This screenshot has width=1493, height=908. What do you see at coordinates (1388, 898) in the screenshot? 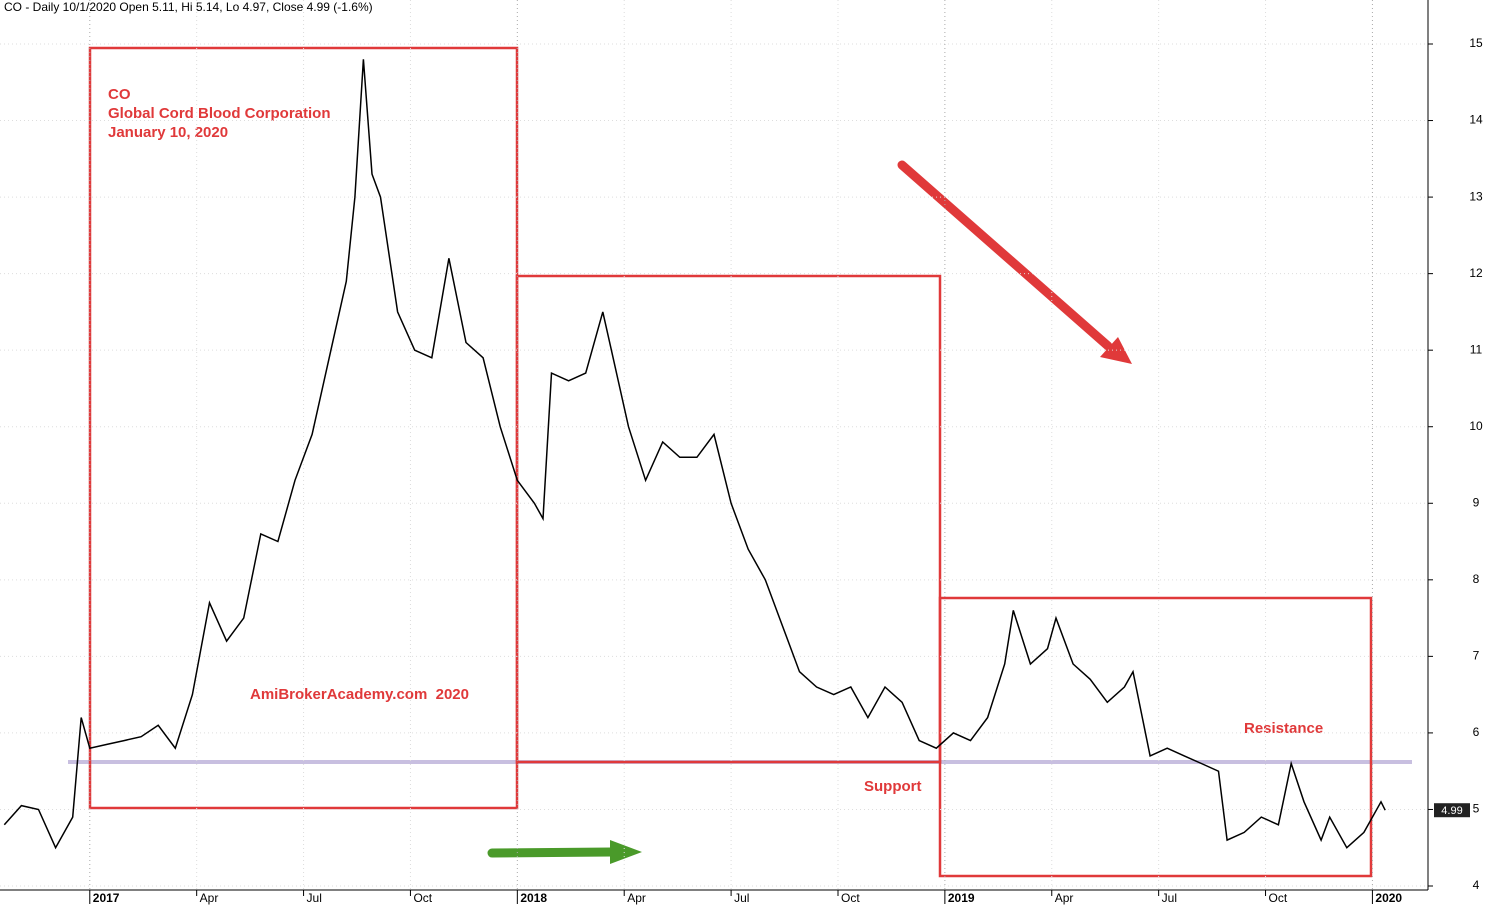
I see `x-tick-label: 2020` at bounding box center [1388, 898].